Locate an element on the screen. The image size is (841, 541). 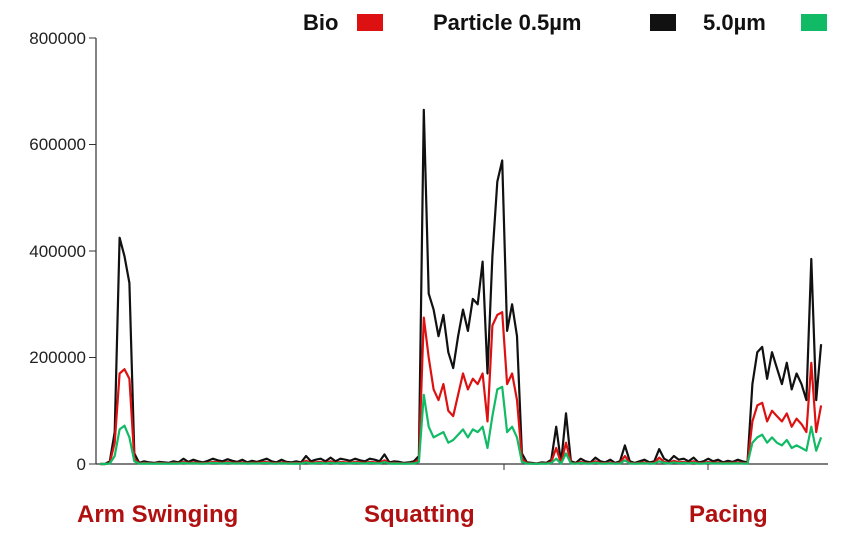
activity-label-pacing: Pacing is located at coordinates (728, 514).